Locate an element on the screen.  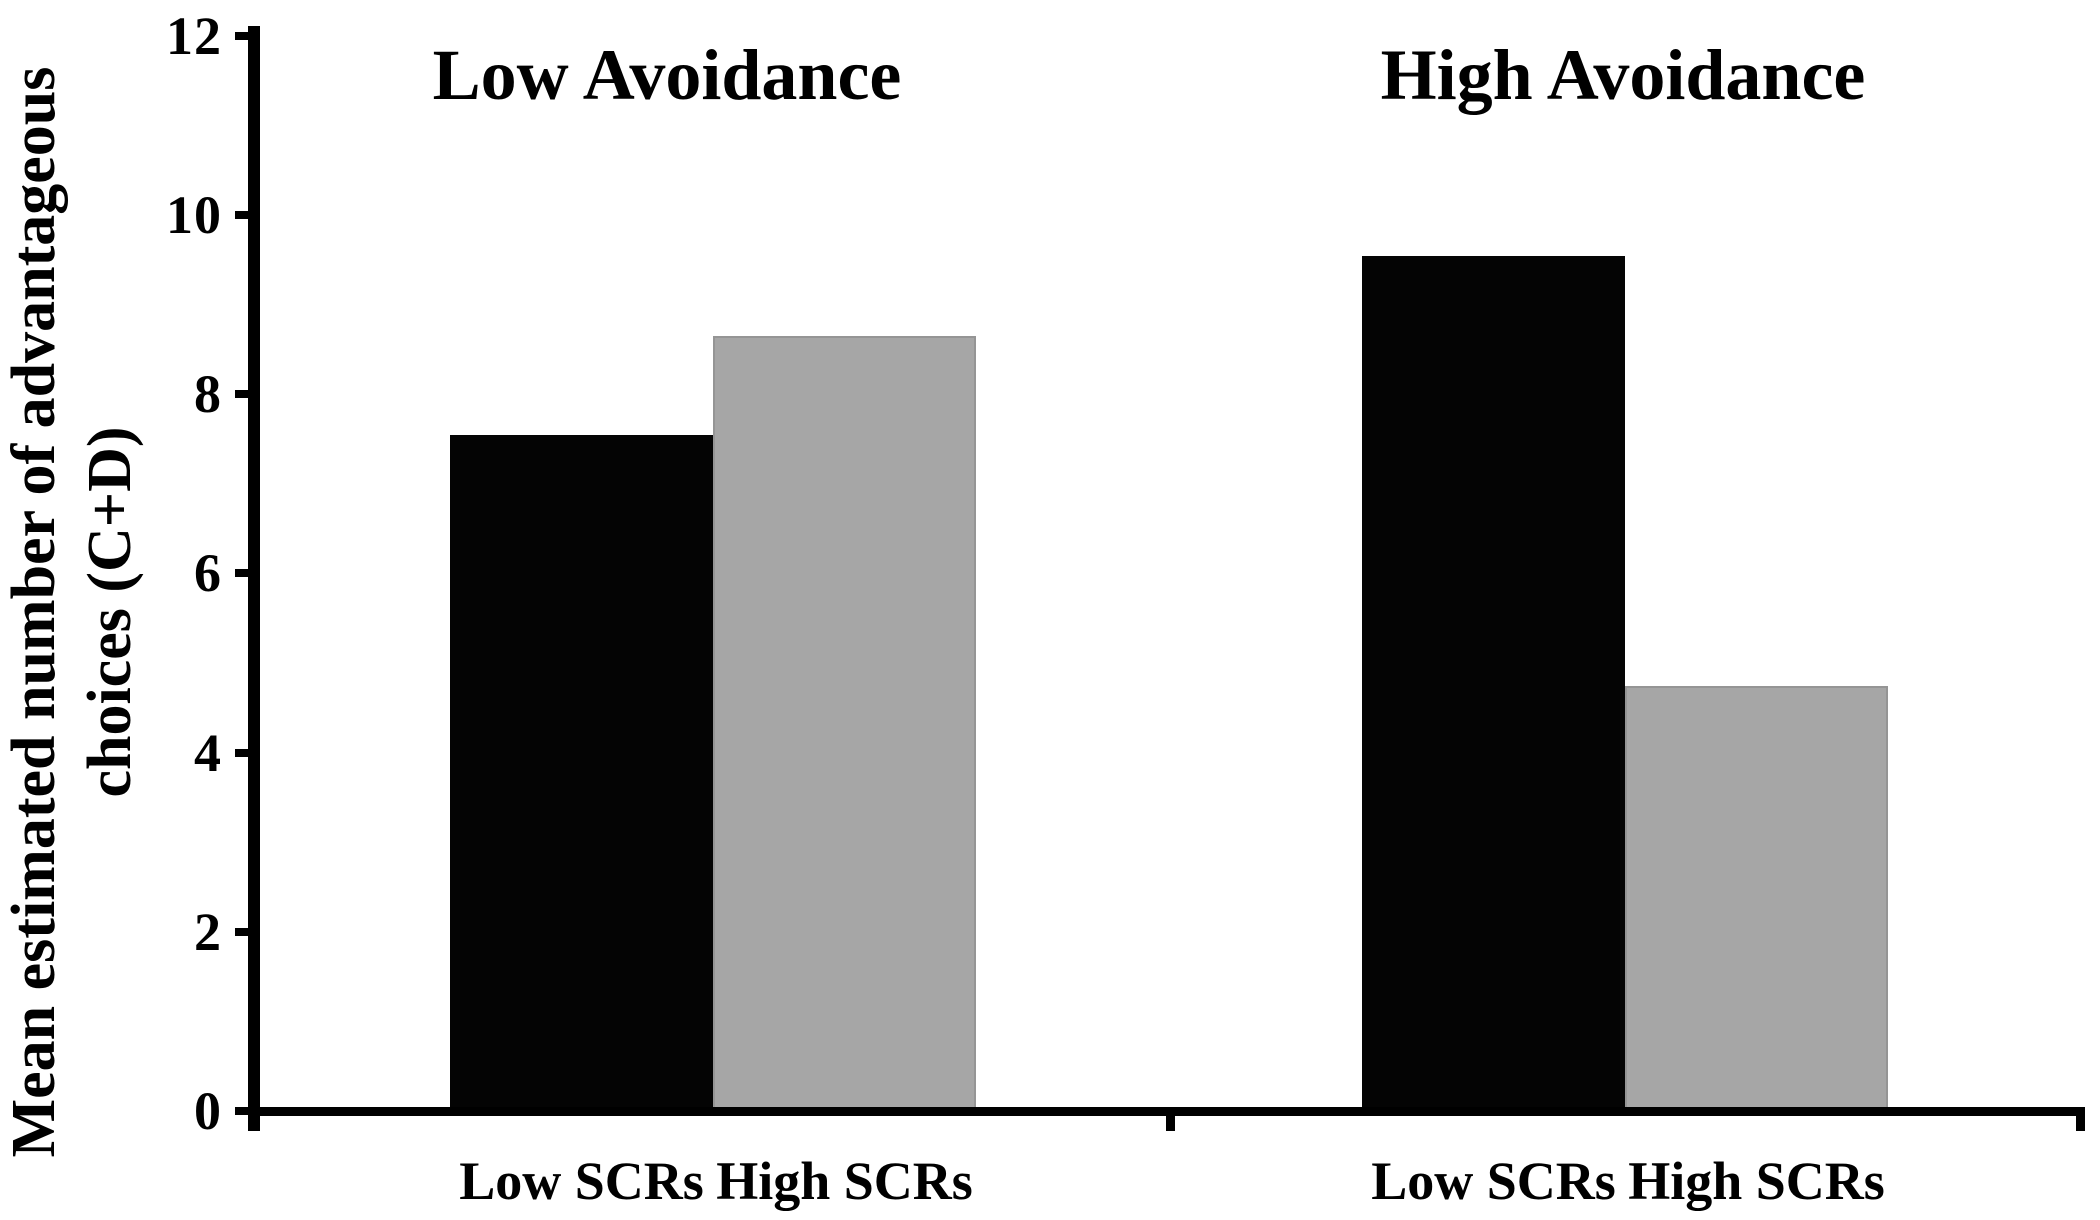
x-axis-divider-tick is located at coordinates (1170, 1119).